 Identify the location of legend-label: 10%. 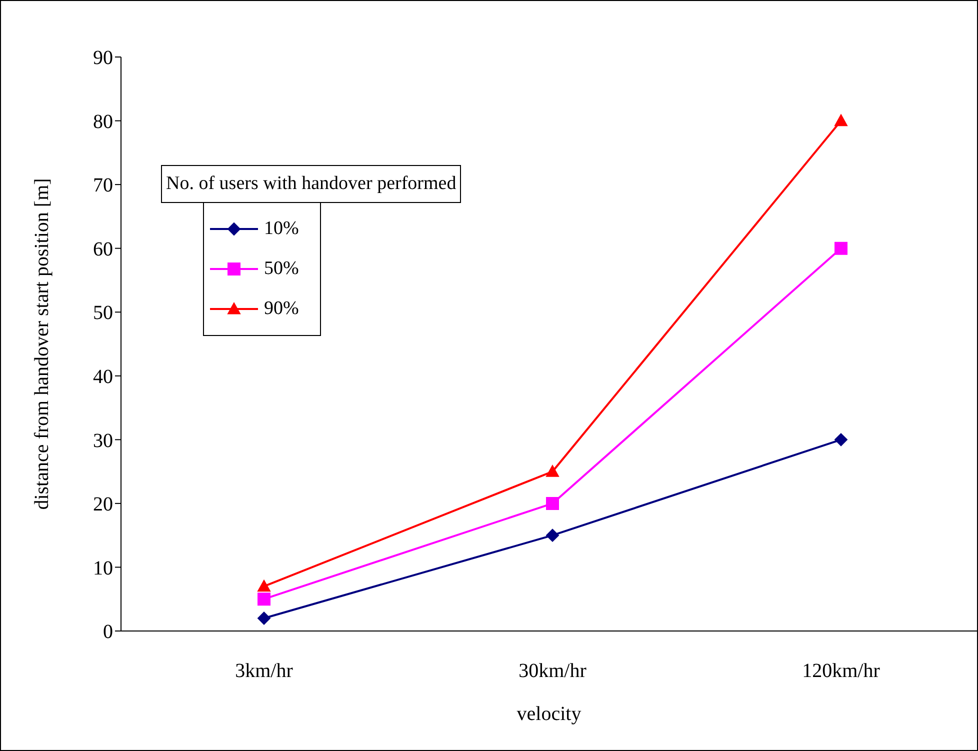
(281, 229).